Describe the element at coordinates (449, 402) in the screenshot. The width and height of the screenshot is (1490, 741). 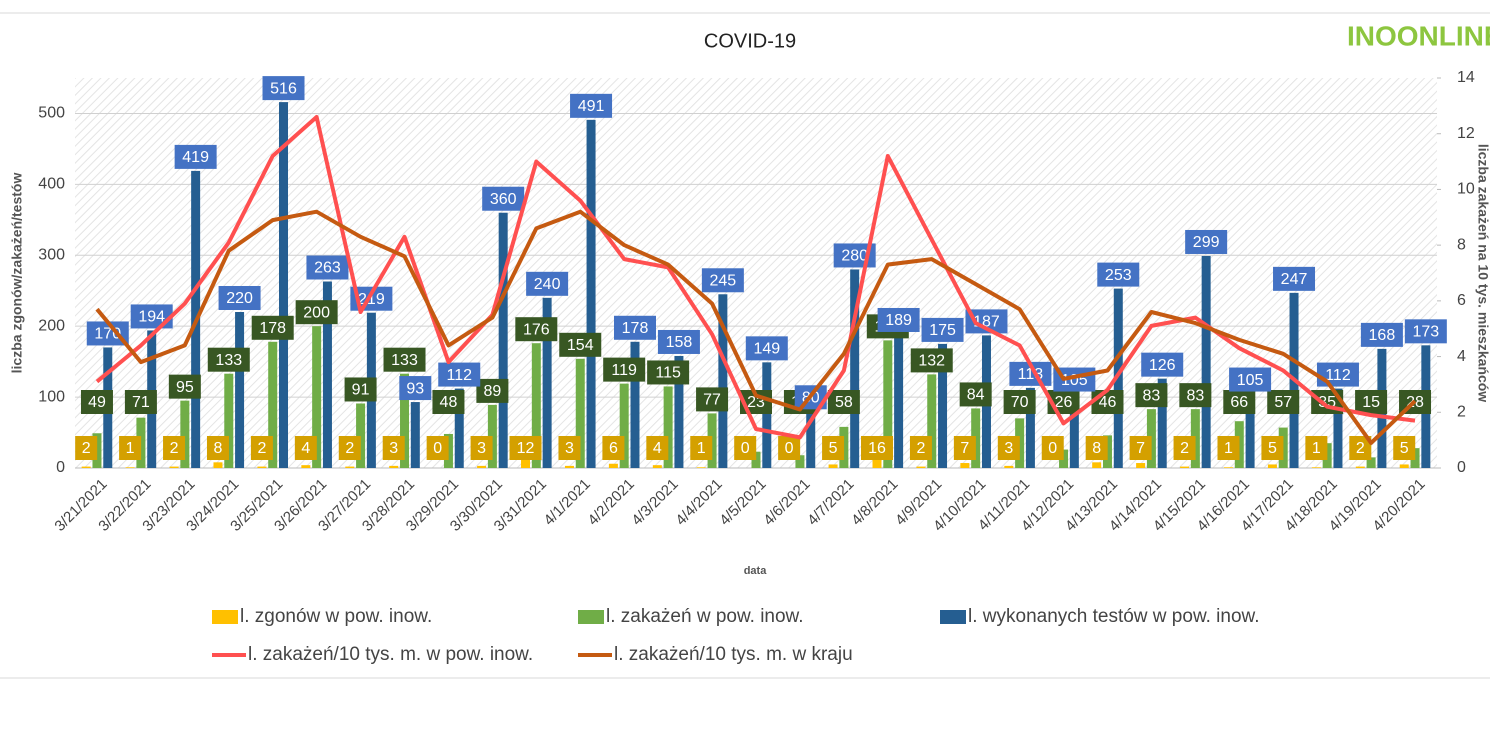
I see `data-label: 48` at that location.